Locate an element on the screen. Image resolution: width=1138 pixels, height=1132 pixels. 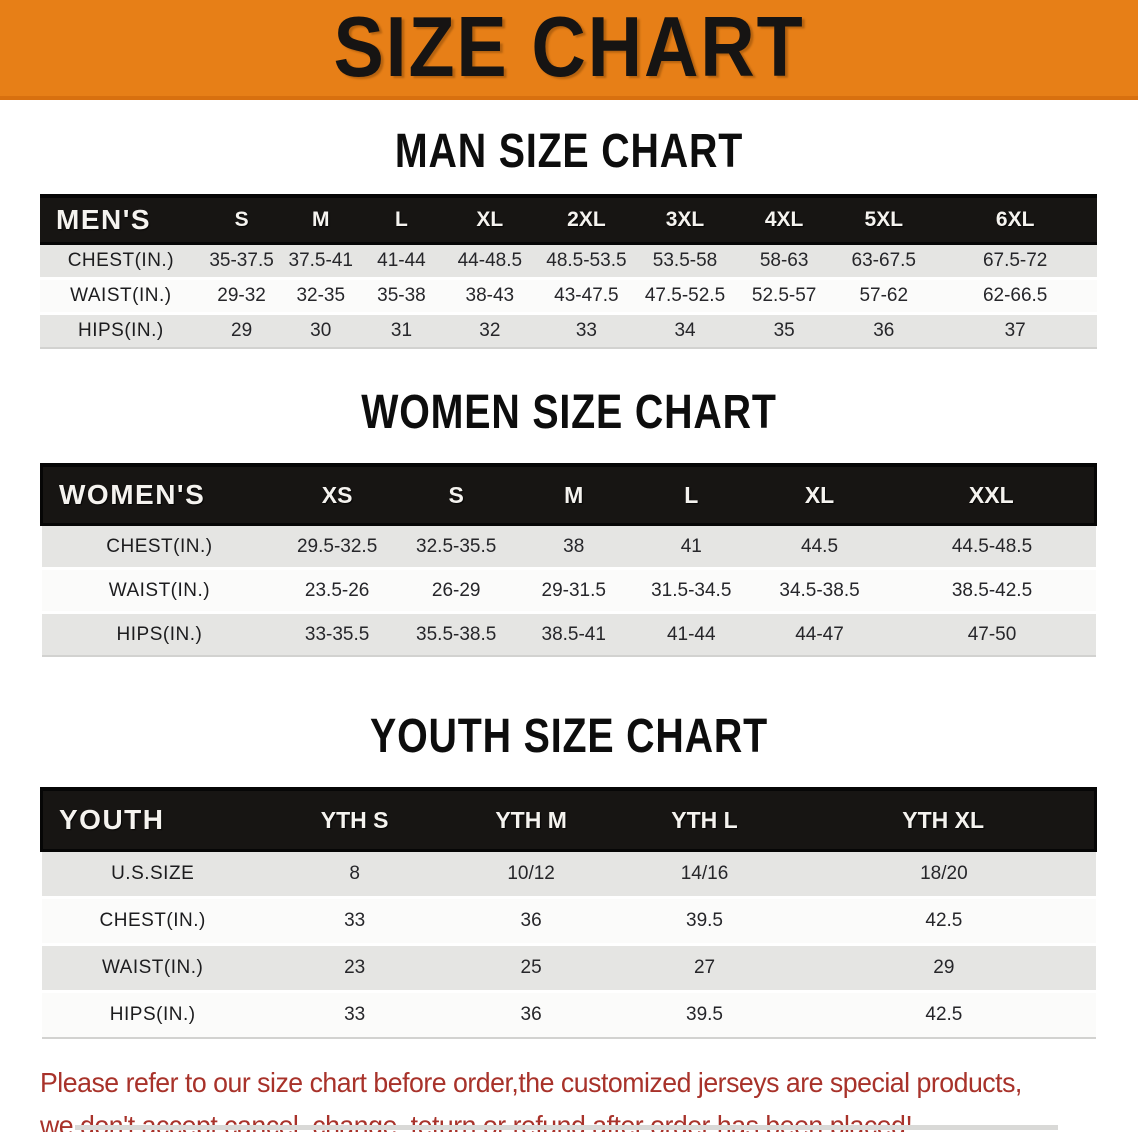
table-row: U.S.SIZE 8 10/12 14/16 18/20 is located at coordinates (568, 873).